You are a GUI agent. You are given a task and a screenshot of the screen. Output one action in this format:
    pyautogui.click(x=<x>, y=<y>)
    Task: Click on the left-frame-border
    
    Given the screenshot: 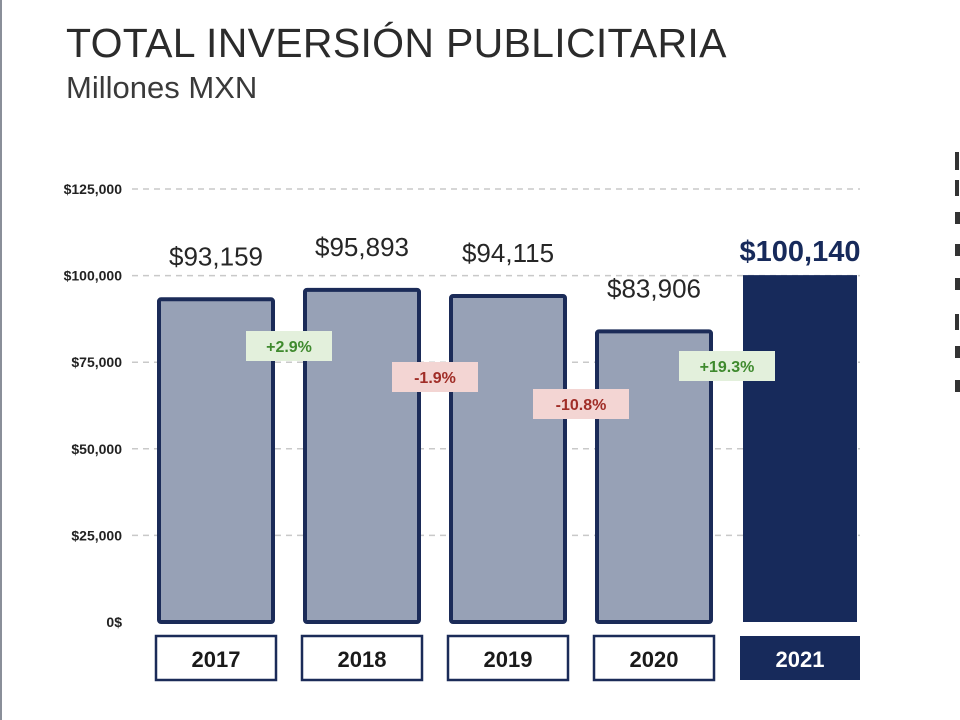 What is the action you would take?
    pyautogui.click(x=1, y=360)
    